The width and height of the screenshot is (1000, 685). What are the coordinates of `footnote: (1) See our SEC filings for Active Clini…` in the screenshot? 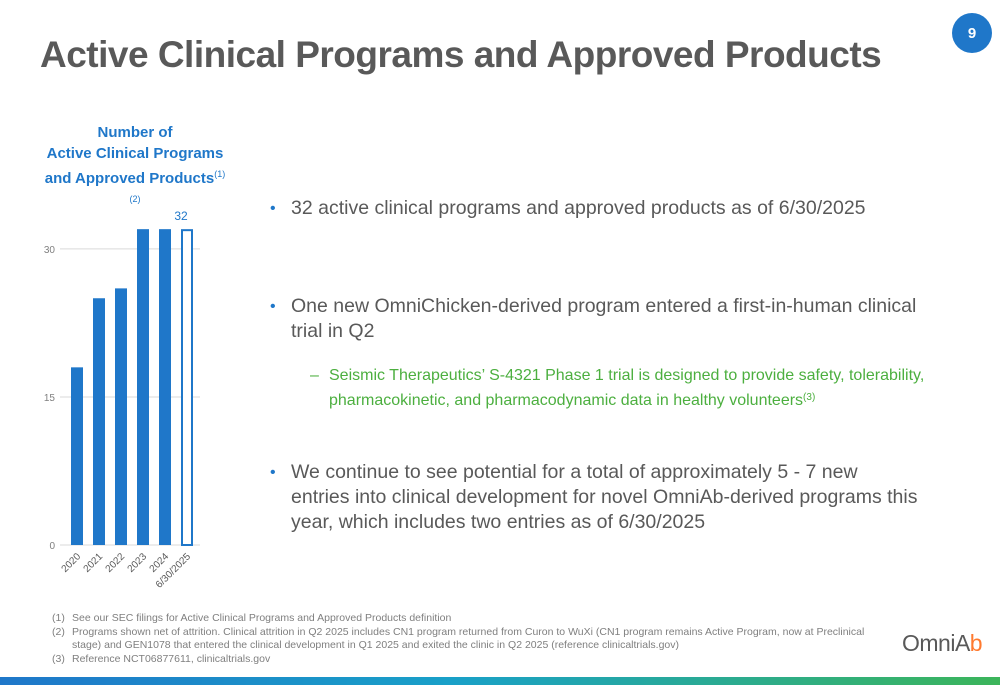 It's located at (462, 619).